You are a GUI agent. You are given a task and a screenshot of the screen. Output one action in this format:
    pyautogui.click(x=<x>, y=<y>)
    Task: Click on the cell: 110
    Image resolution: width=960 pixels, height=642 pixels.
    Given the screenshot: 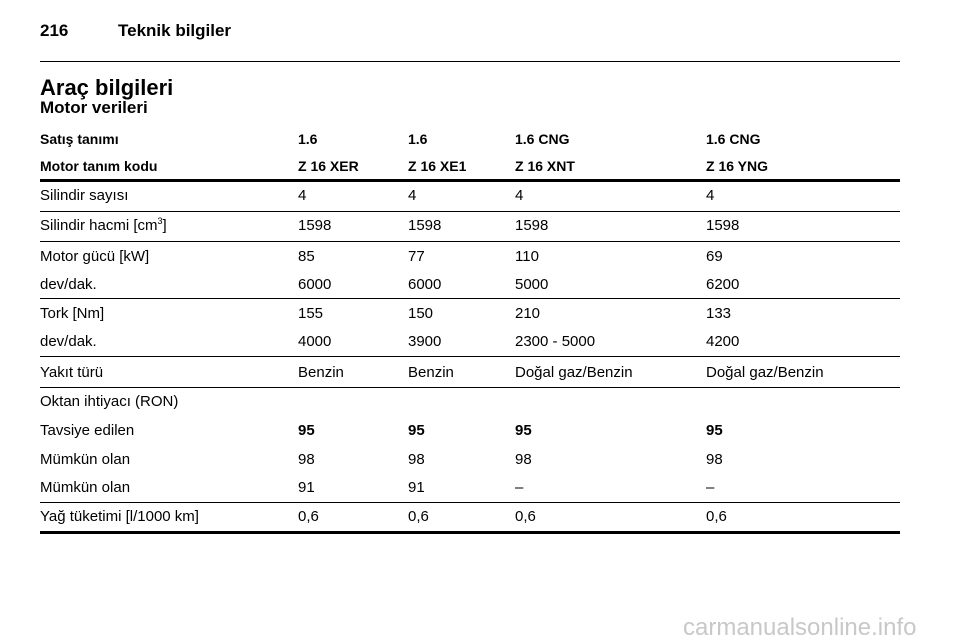 What is the action you would take?
    pyautogui.click(x=527, y=256)
    